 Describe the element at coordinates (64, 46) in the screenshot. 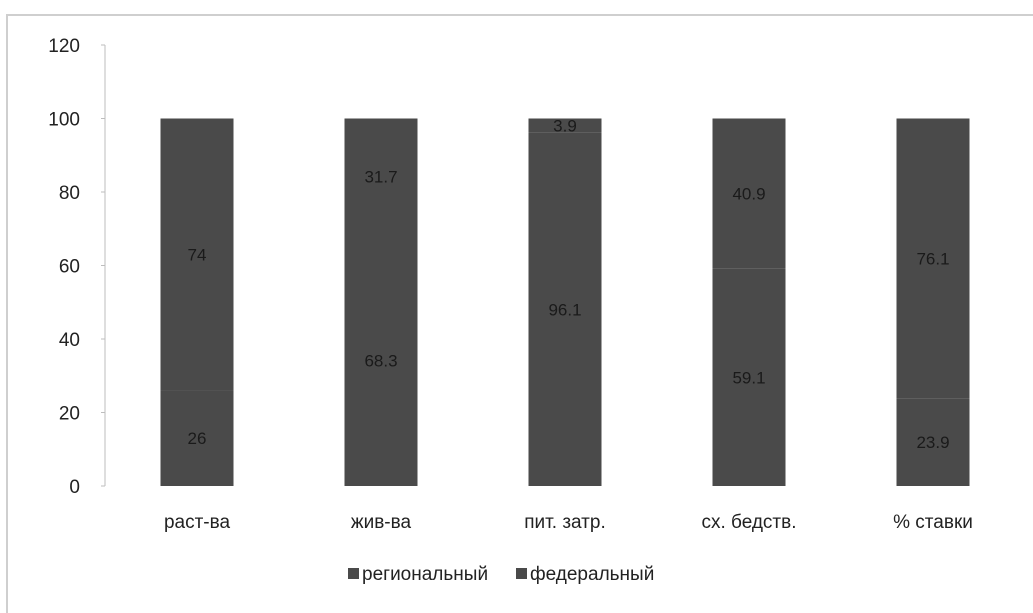

I see `y-tick-label: 120` at that location.